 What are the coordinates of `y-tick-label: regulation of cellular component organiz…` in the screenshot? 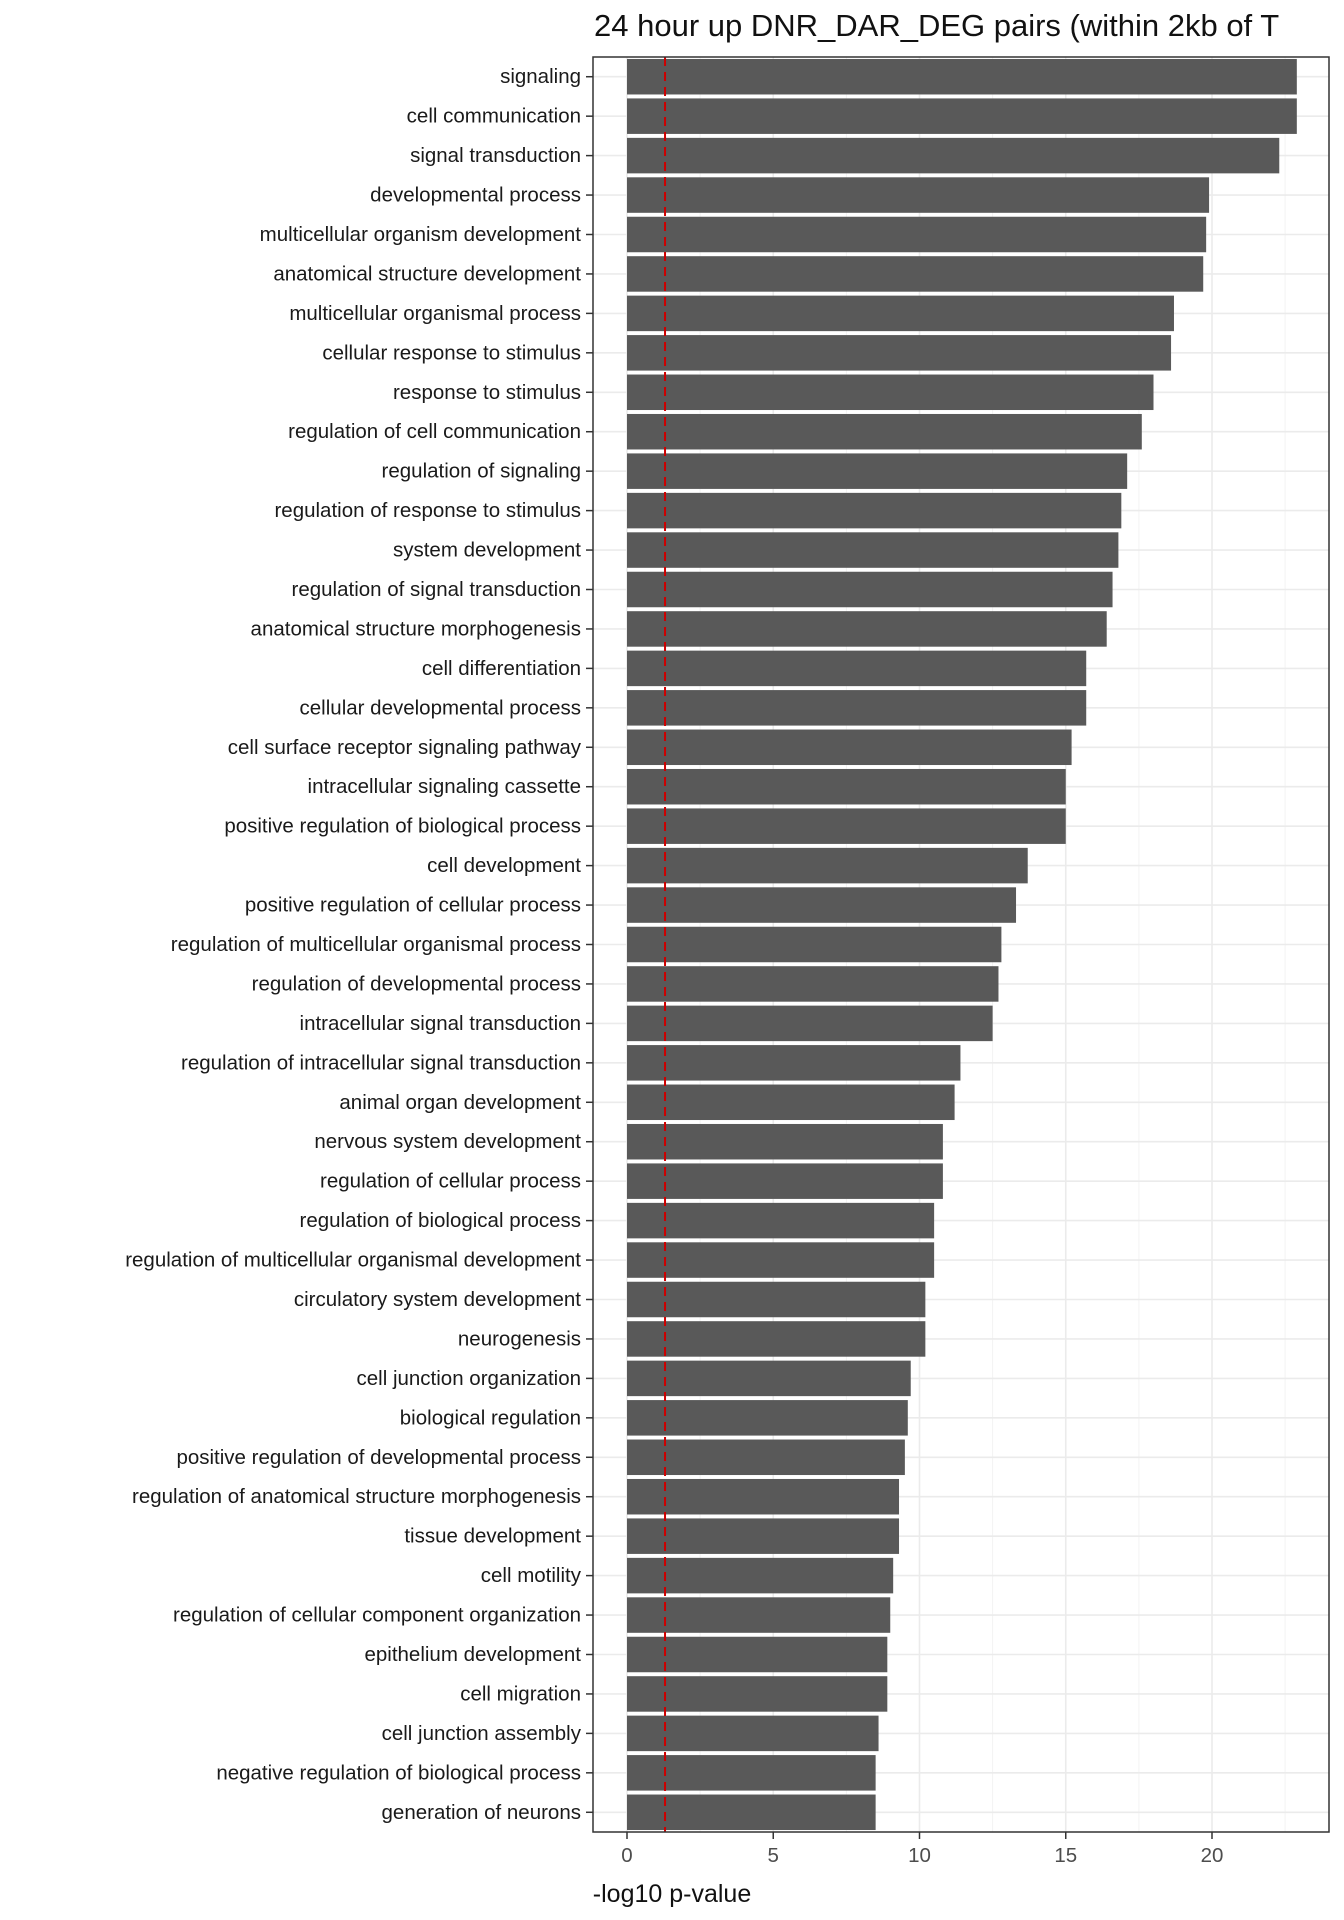 It's located at (377, 1615).